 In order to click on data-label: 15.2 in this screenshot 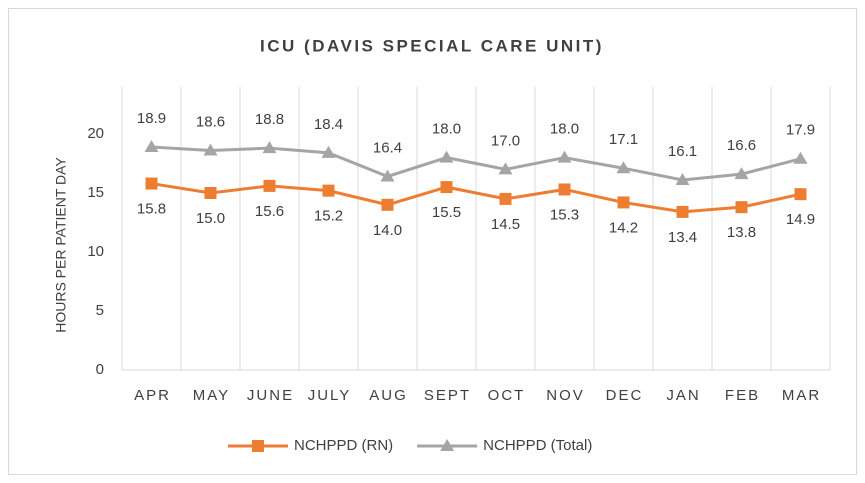, I will do `click(328, 216)`.